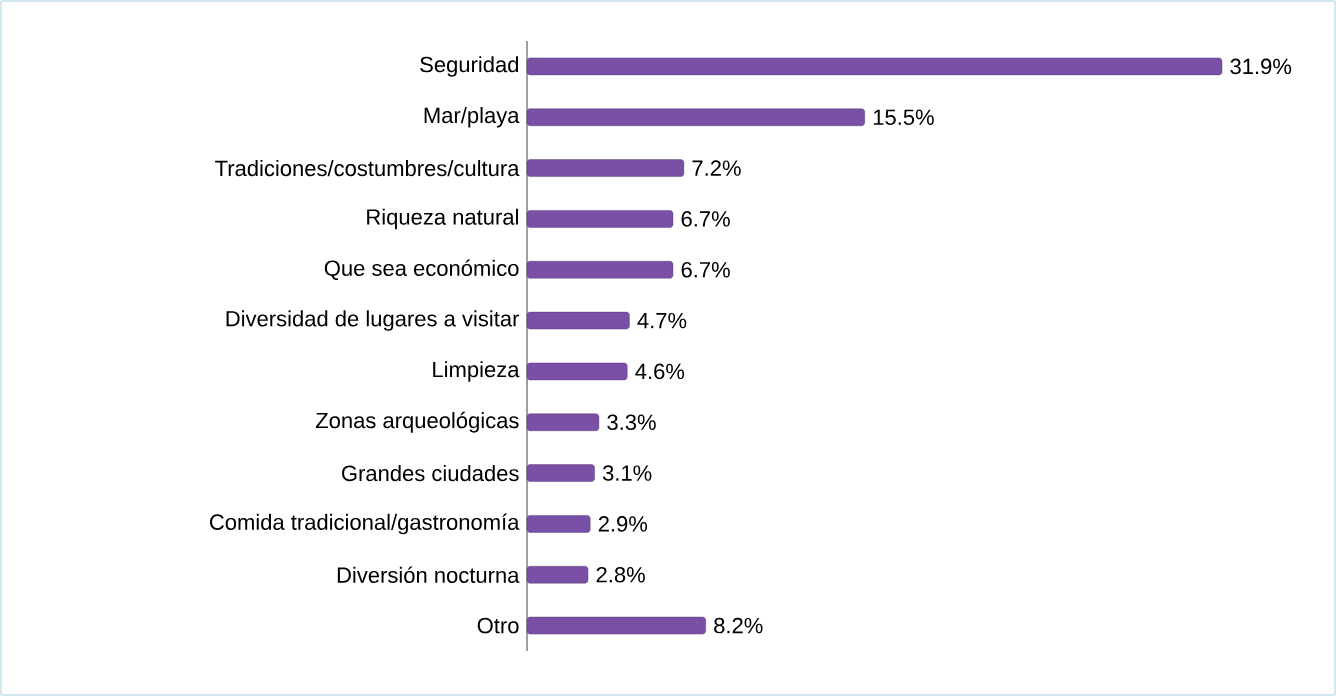  What do you see at coordinates (498, 625) in the screenshot?
I see `y-tick-label: Otro` at bounding box center [498, 625].